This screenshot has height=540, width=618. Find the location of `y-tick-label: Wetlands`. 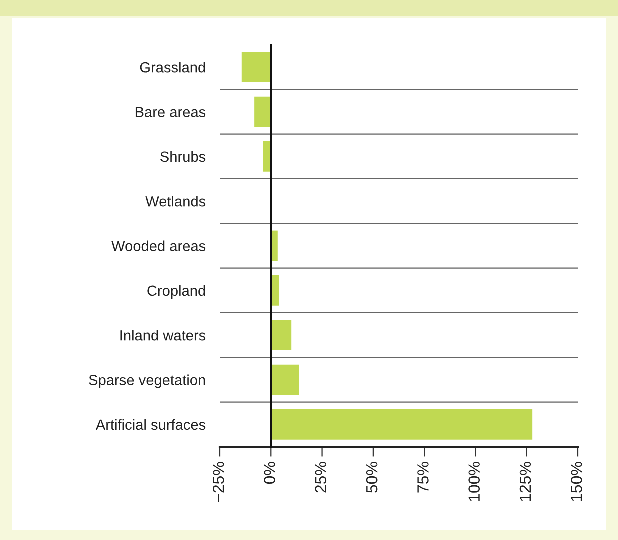

y-tick-label: Wetlands is located at coordinates (176, 201).